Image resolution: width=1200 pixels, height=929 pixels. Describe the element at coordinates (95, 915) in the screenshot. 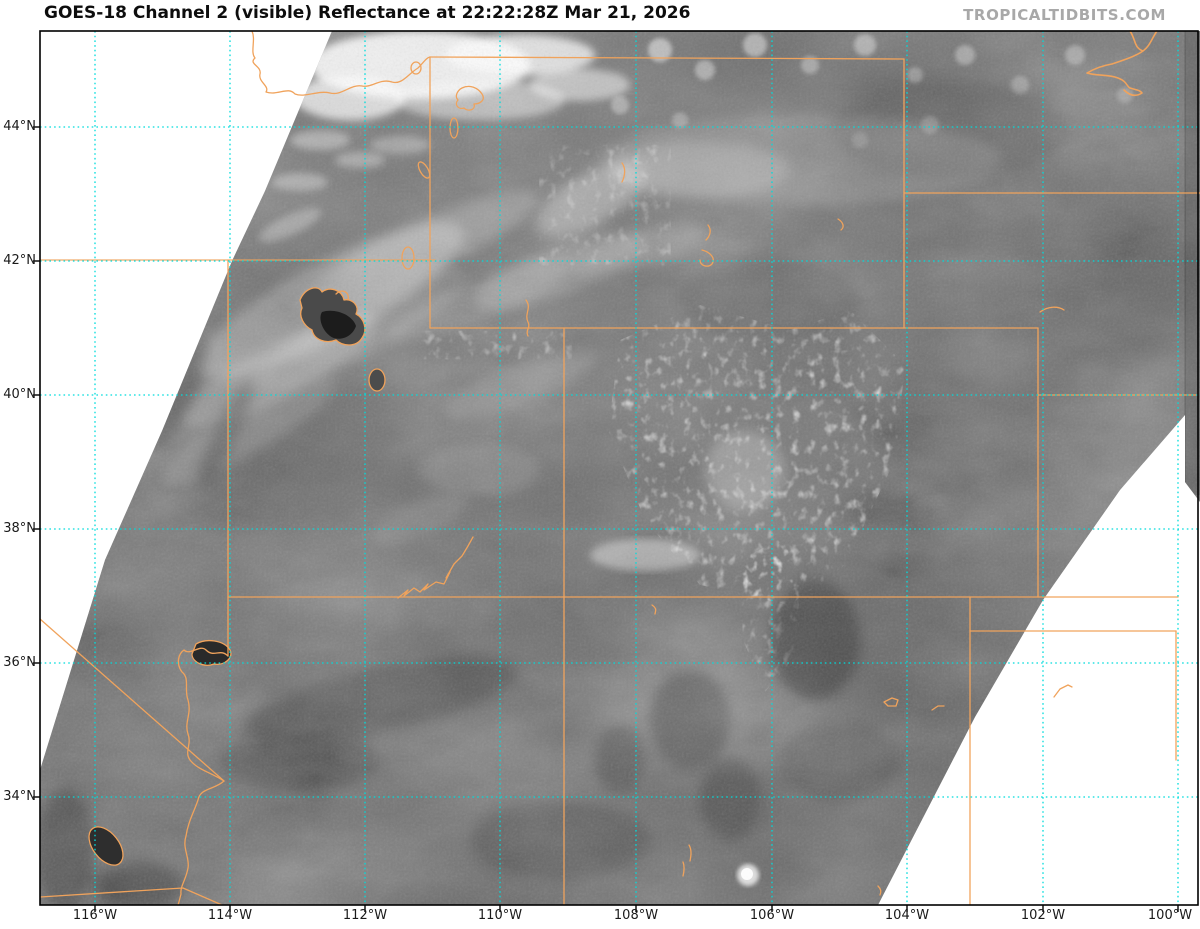

I see `lon-label-116w: 116°W` at that location.